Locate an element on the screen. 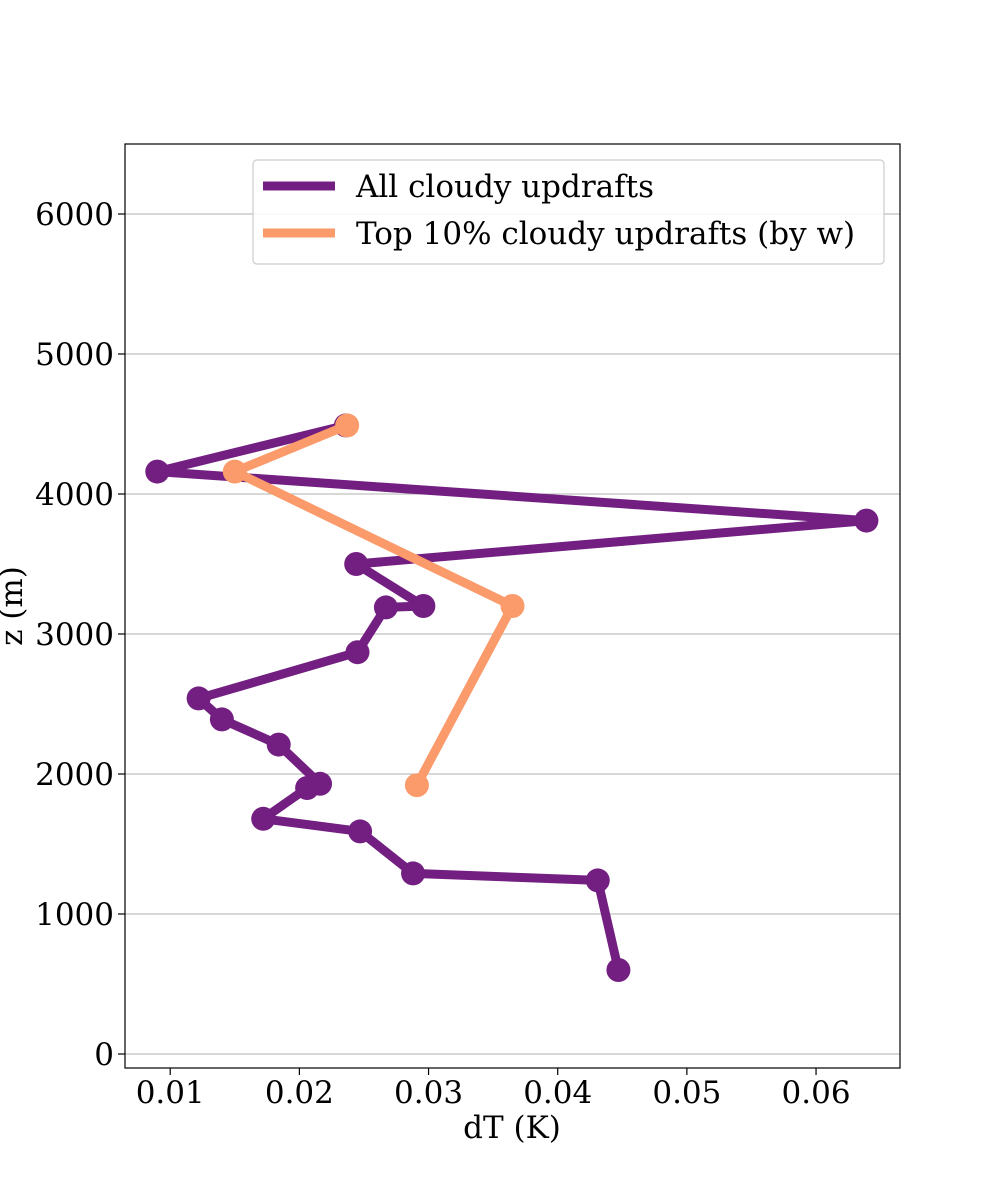 The width and height of the screenshot is (1000, 1200). series-line is located at coordinates (373, 605).